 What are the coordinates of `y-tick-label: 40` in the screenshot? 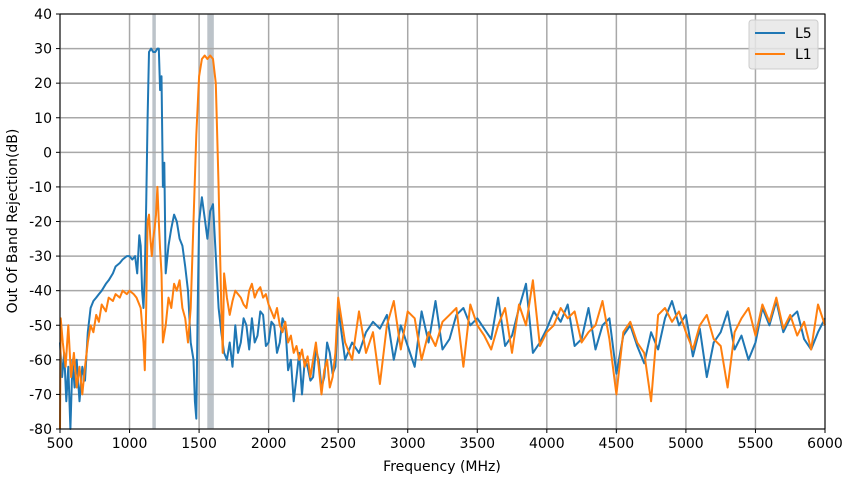 It's located at (43, 15).